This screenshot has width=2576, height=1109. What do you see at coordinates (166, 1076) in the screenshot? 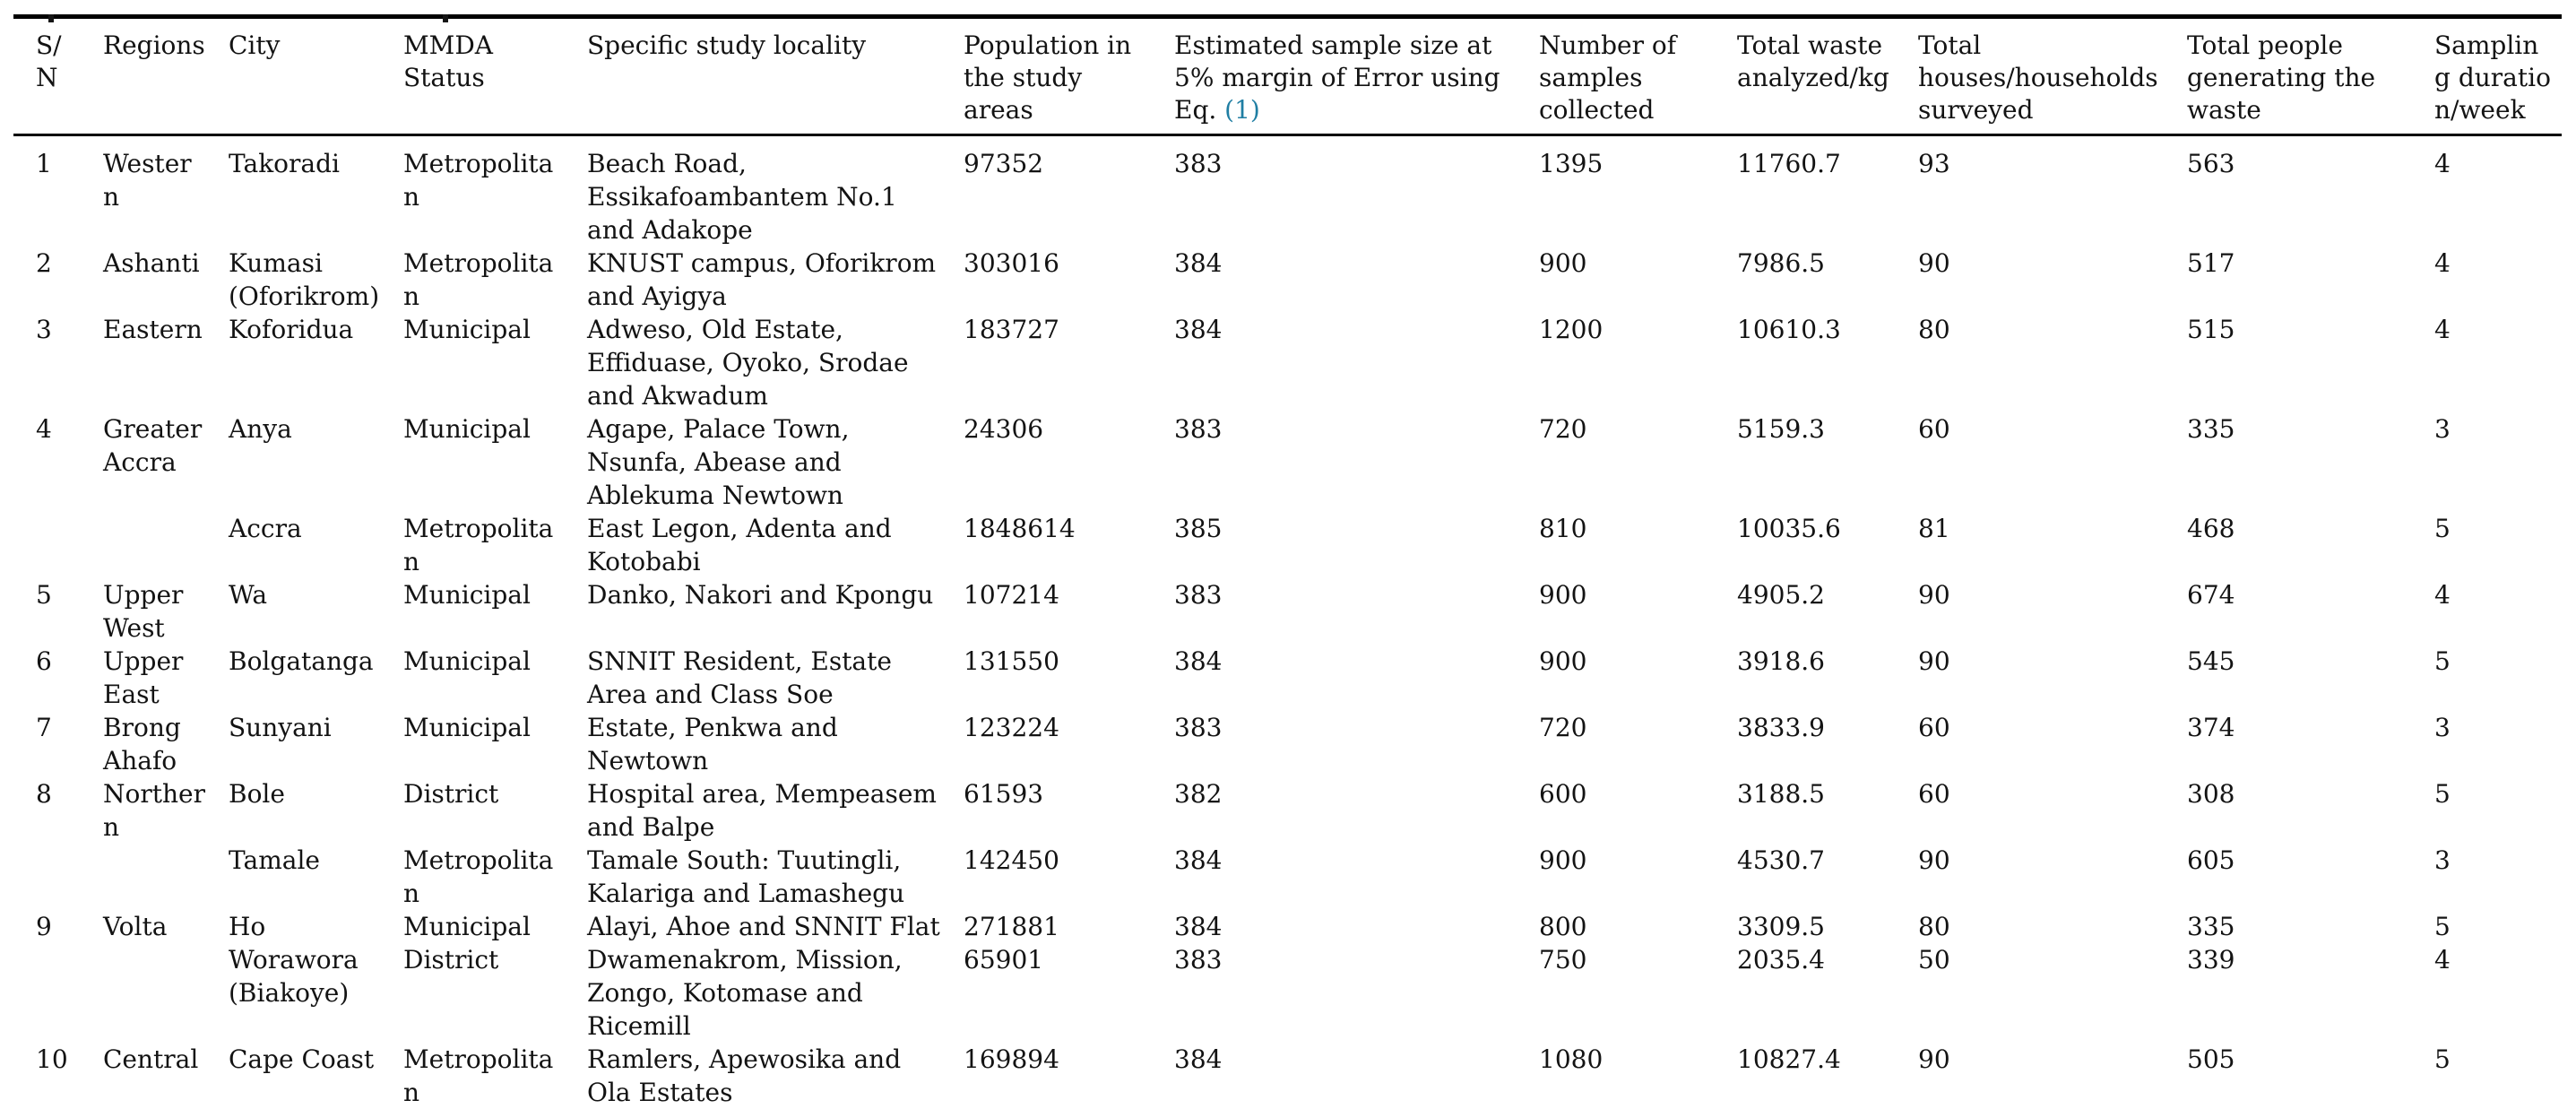
I see `regions-cell: Central` at bounding box center [166, 1076].